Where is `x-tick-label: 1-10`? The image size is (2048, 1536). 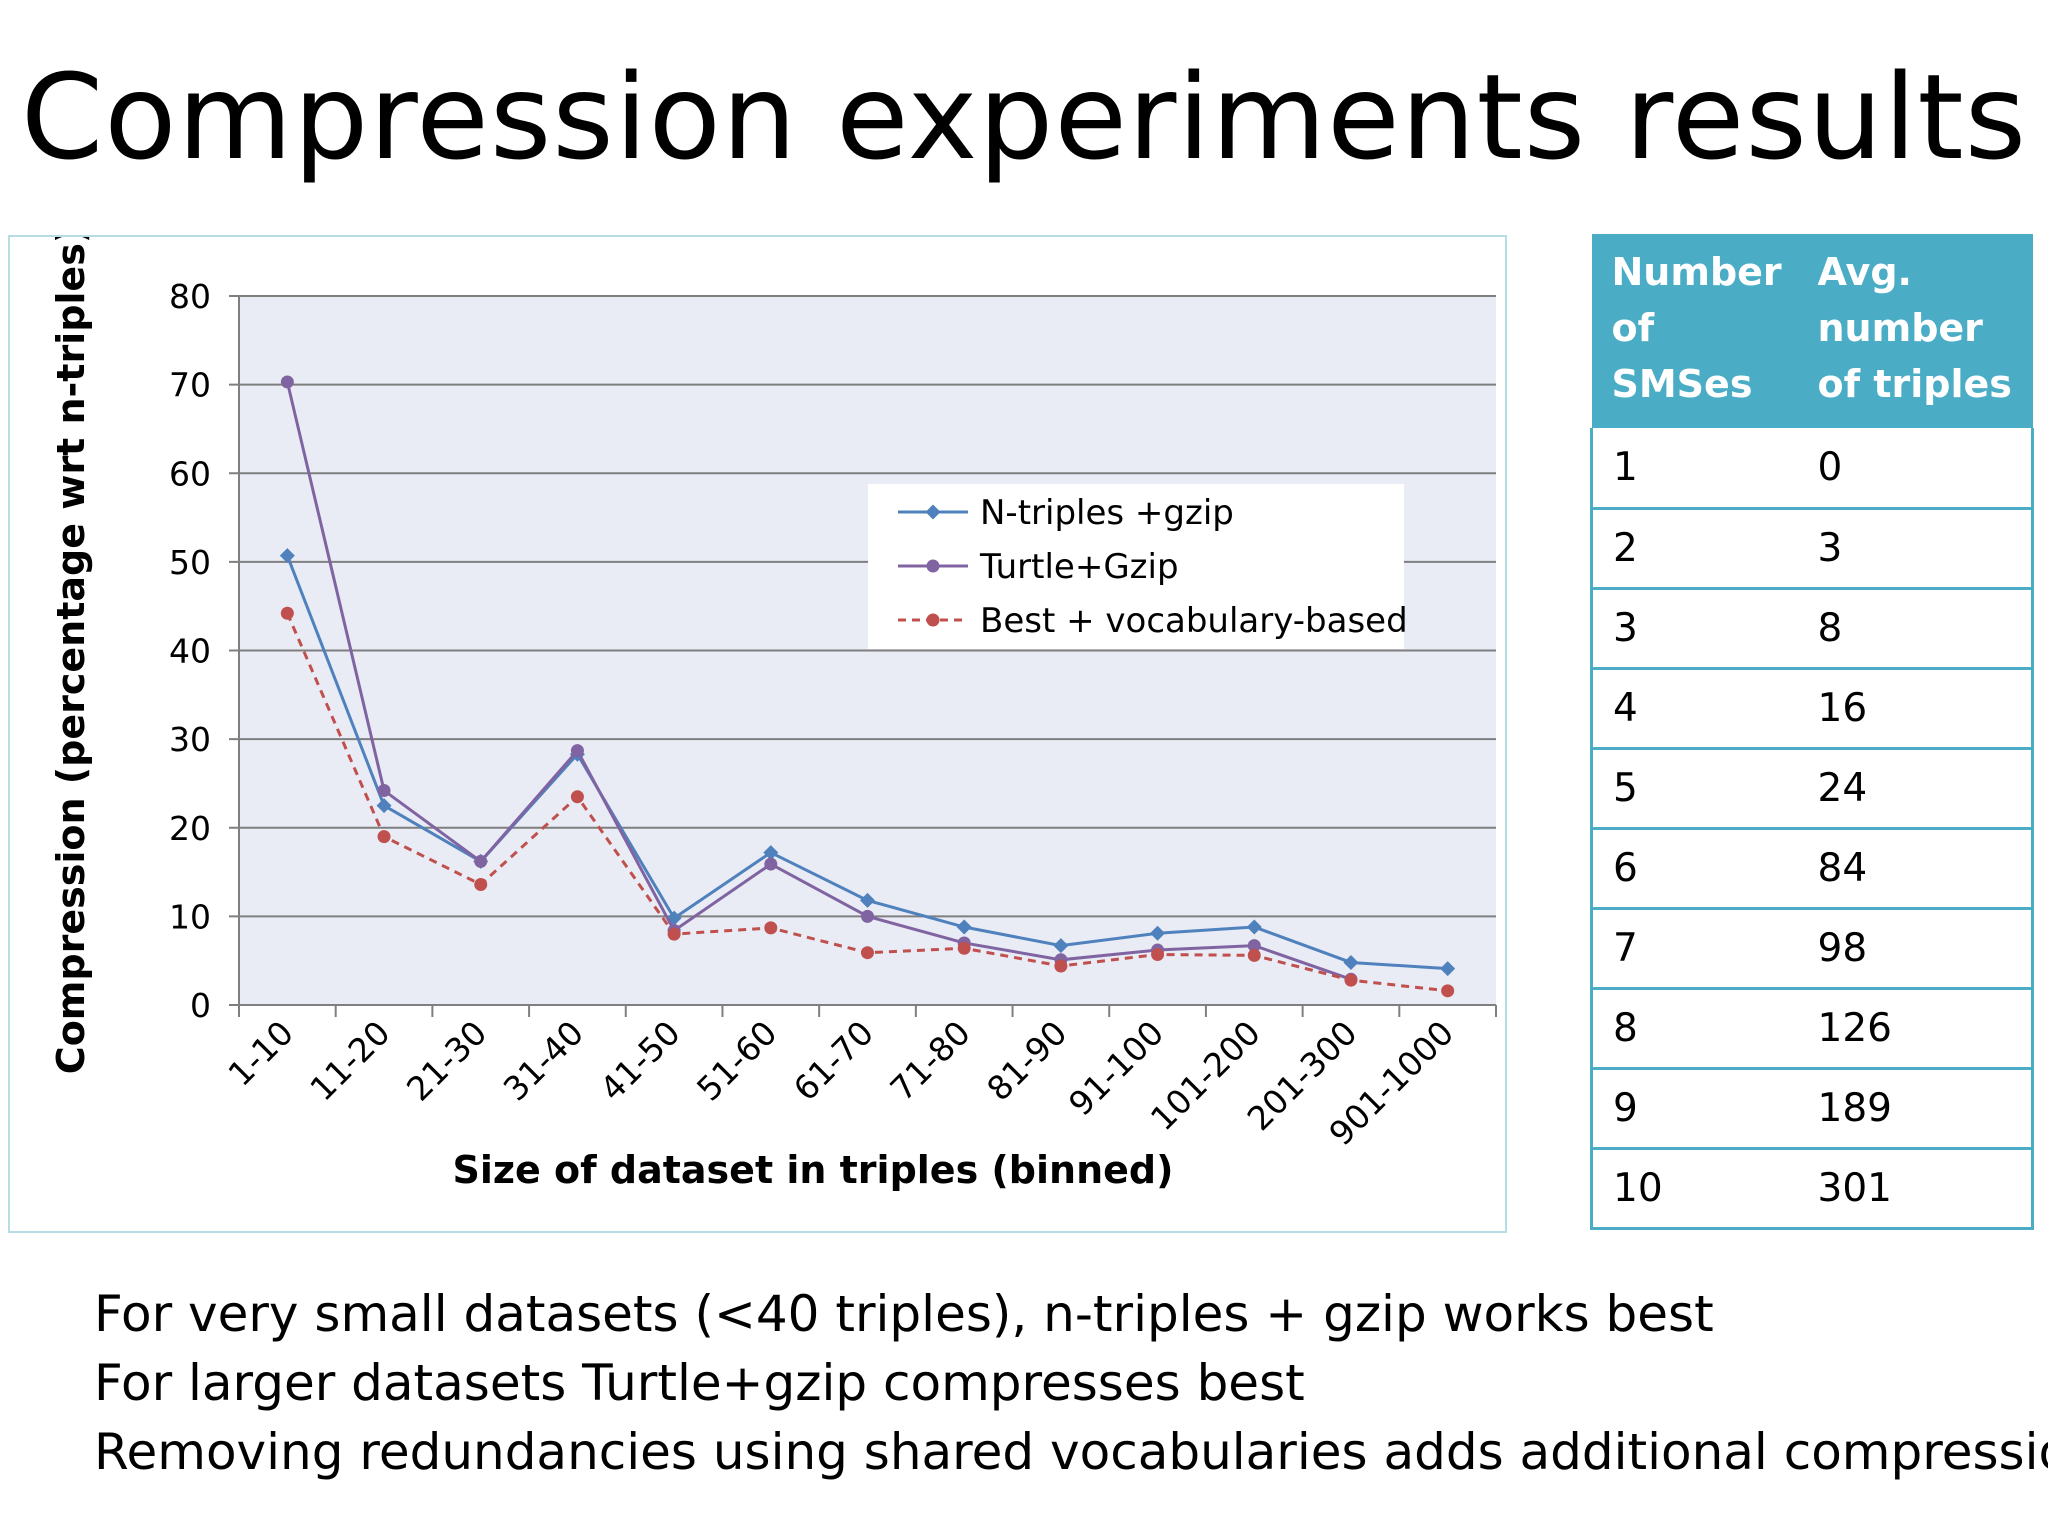
x-tick-label: 1-10 is located at coordinates (260, 1053).